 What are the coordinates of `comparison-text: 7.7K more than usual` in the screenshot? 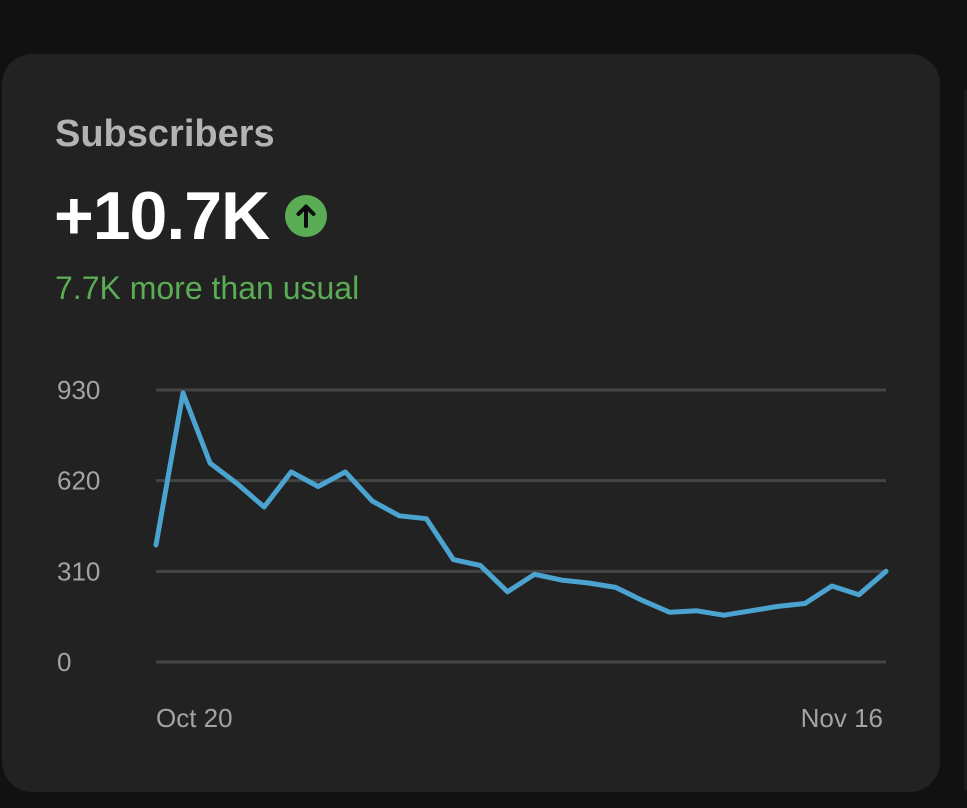 It's located at (207, 288).